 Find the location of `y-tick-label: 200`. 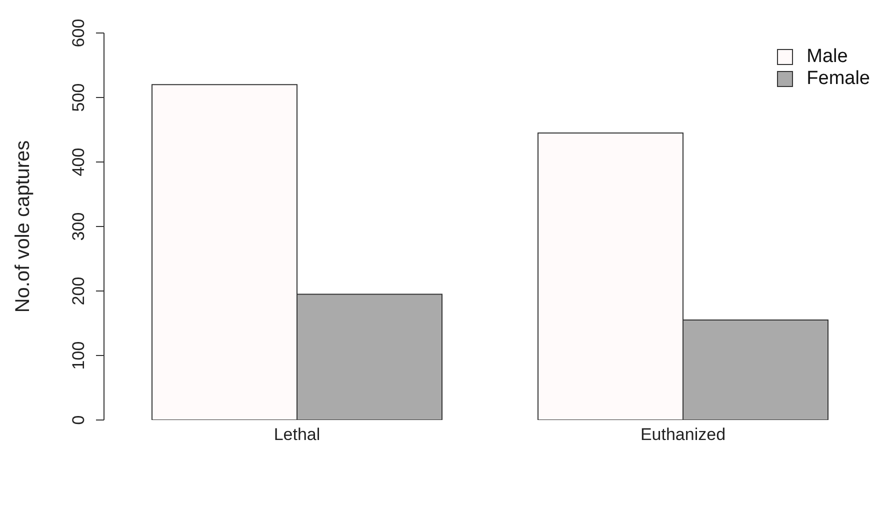

y-tick-label: 200 is located at coordinates (78, 291).